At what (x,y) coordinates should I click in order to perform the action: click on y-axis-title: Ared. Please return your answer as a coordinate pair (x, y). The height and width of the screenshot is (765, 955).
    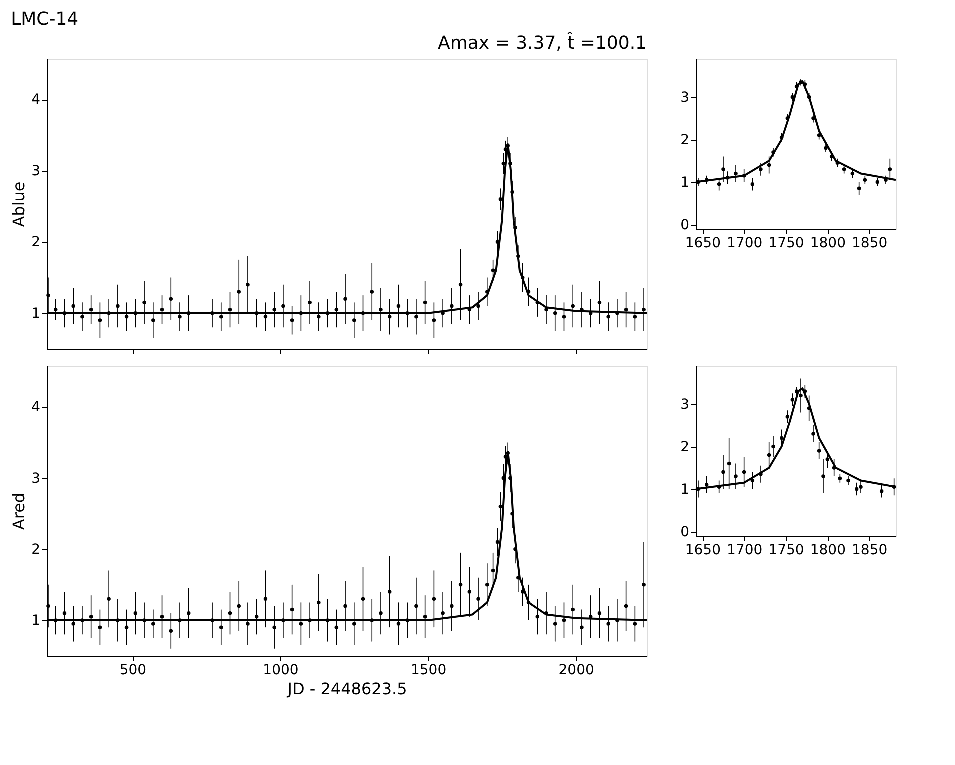
    Looking at the image, I should click on (19, 511).